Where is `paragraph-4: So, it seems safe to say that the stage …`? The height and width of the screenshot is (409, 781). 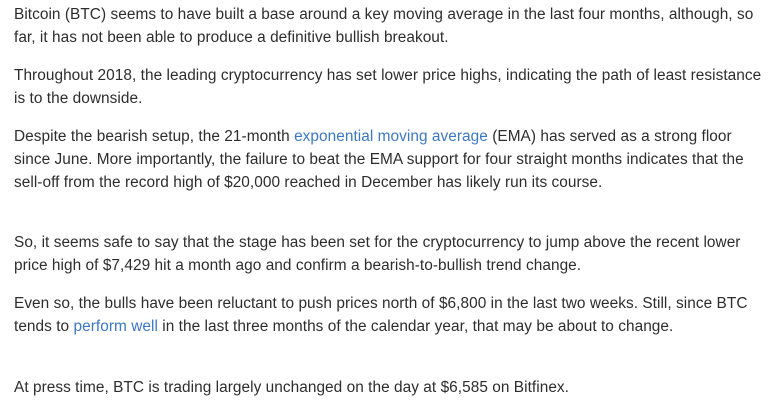 paragraph-4: So, it seems safe to say that the stage … is located at coordinates (377, 254).